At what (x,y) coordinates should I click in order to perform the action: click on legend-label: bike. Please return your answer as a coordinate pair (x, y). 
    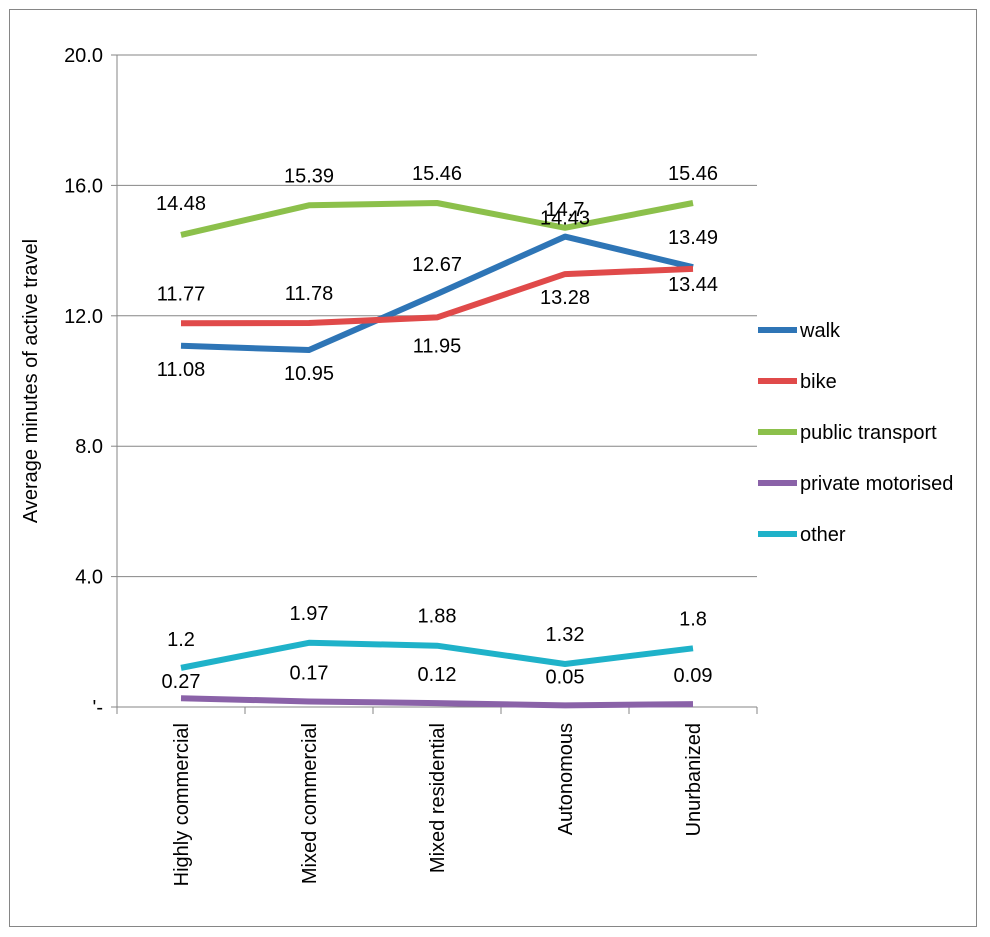
    Looking at the image, I should click on (818, 382).